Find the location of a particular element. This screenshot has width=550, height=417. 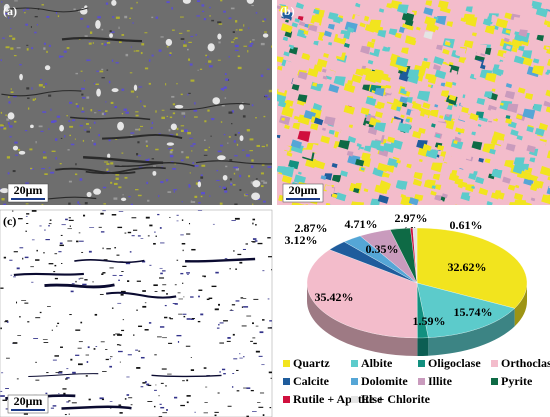

legend-label: Calcite is located at coordinates (311, 381).